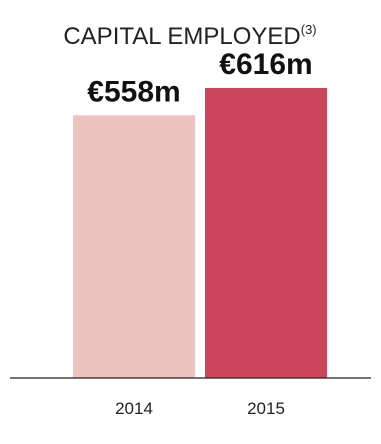 This screenshot has height=444, width=381. What do you see at coordinates (266, 408) in the screenshot?
I see `tick-label-2015: 2015` at bounding box center [266, 408].